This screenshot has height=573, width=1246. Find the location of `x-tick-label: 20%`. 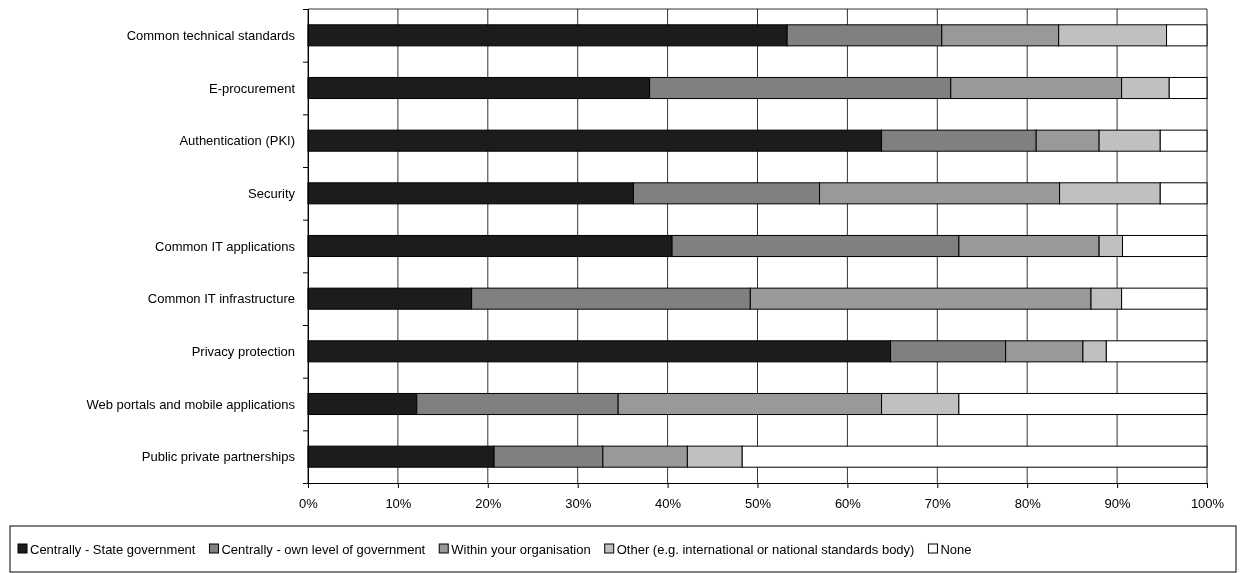

x-tick-label: 20% is located at coordinates (488, 503).